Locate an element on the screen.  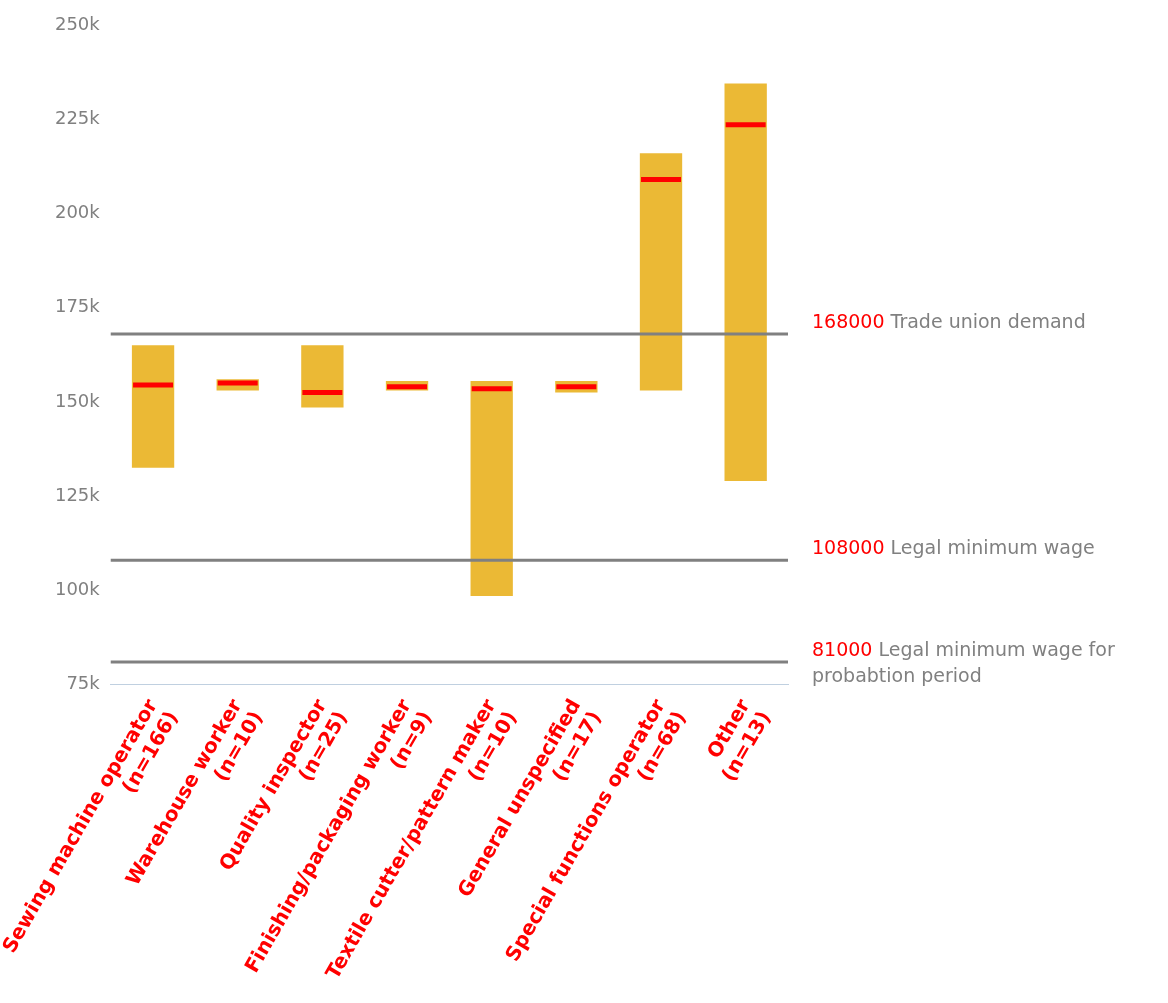
y-tick-label: 100k is located at coordinates (77, 588).